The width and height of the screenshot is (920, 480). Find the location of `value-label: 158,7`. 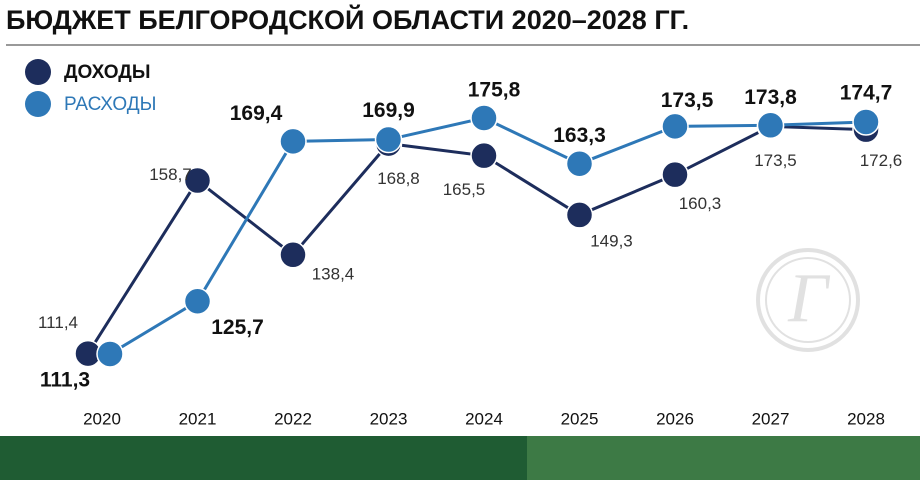

value-label: 158,7 is located at coordinates (170, 174).